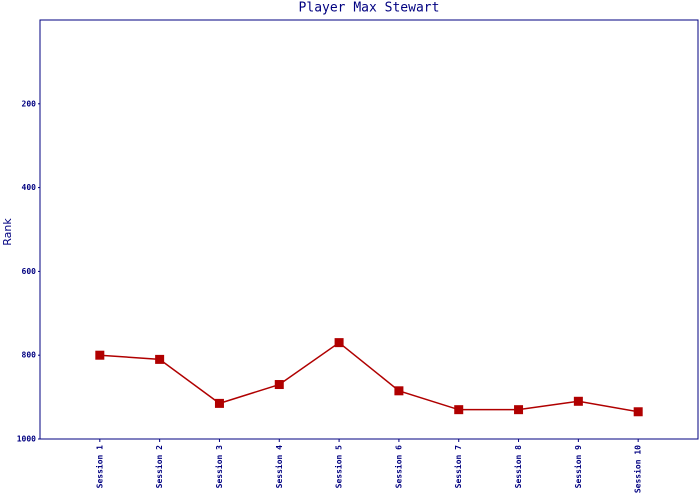 This screenshot has height=500, width=700. What do you see at coordinates (578, 467) in the screenshot?
I see `x-tick-label: Session 9` at bounding box center [578, 467].